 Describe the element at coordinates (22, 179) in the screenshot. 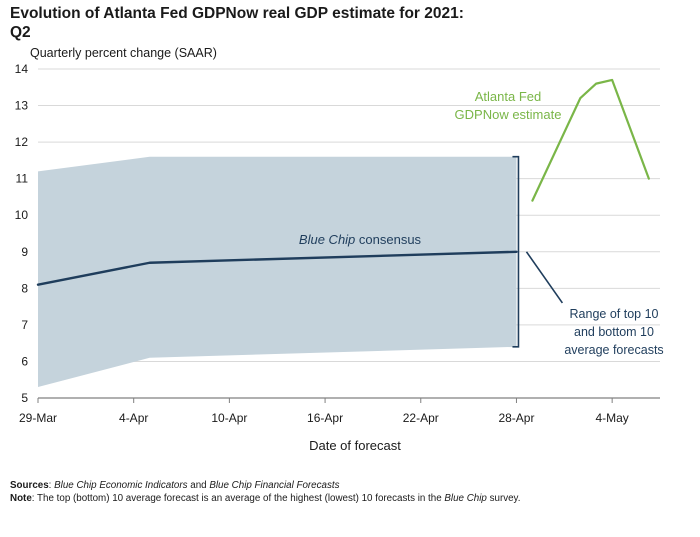

I see `y-tick-label-11: 11` at that location.